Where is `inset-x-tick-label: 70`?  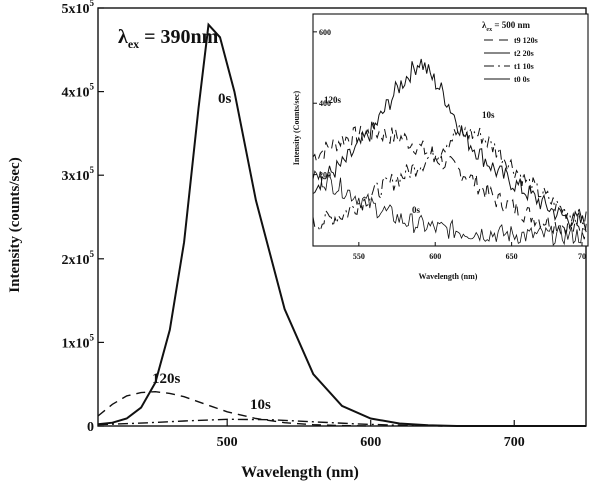 inset-x-tick-label: 70 is located at coordinates (582, 256).